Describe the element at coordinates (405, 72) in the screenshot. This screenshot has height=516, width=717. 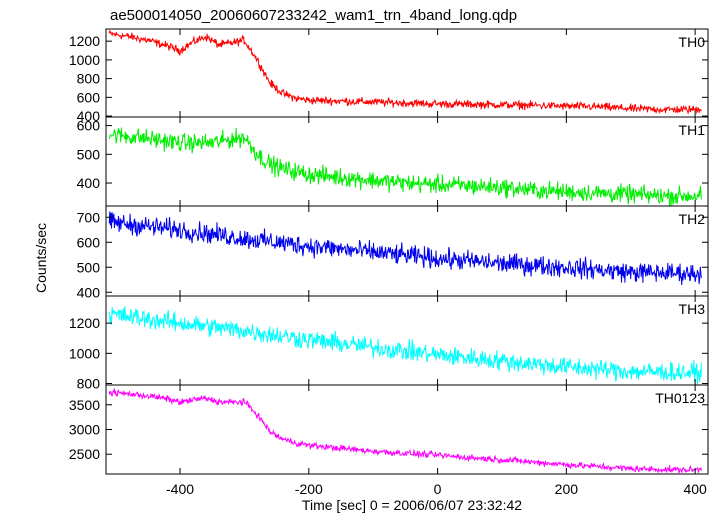
I see `series-line-th0` at that location.